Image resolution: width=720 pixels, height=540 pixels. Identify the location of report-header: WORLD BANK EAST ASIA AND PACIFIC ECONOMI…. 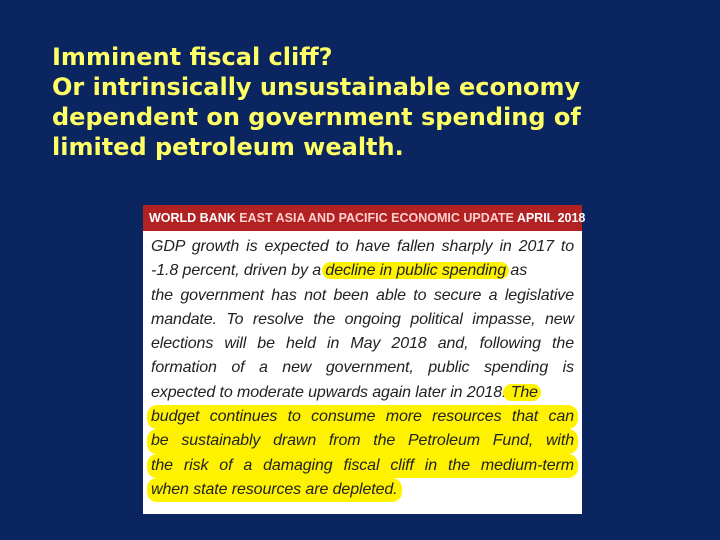
(364, 218).